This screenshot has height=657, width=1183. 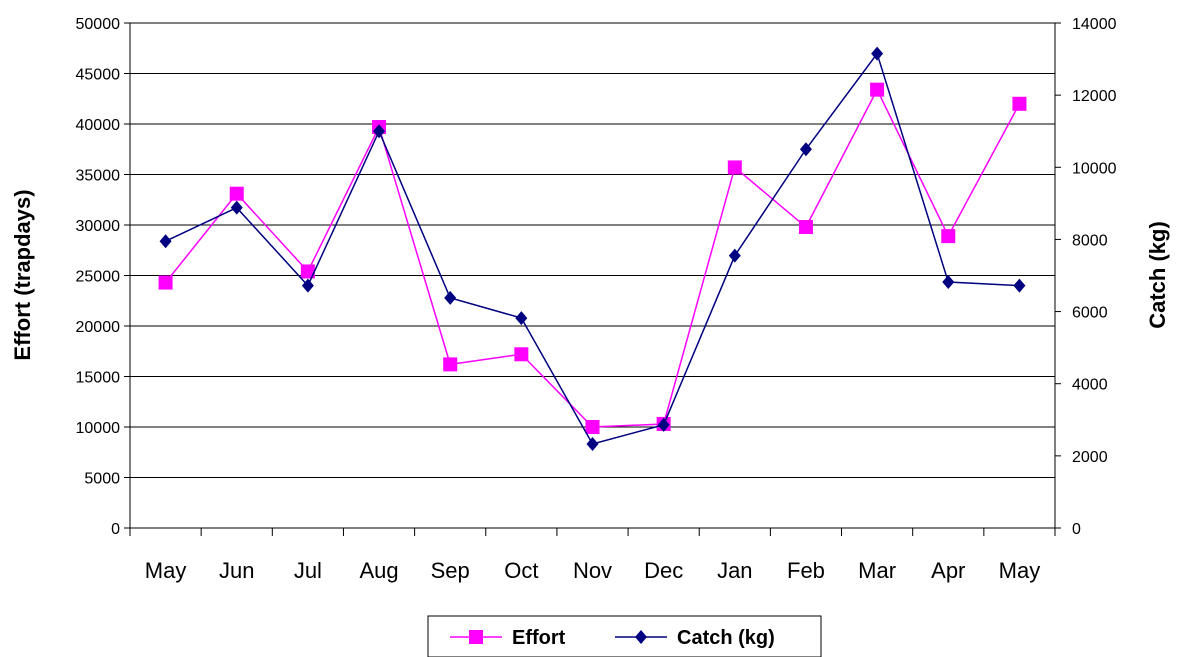 What do you see at coordinates (663, 570) in the screenshot?
I see `x-tick-label: Dec` at bounding box center [663, 570].